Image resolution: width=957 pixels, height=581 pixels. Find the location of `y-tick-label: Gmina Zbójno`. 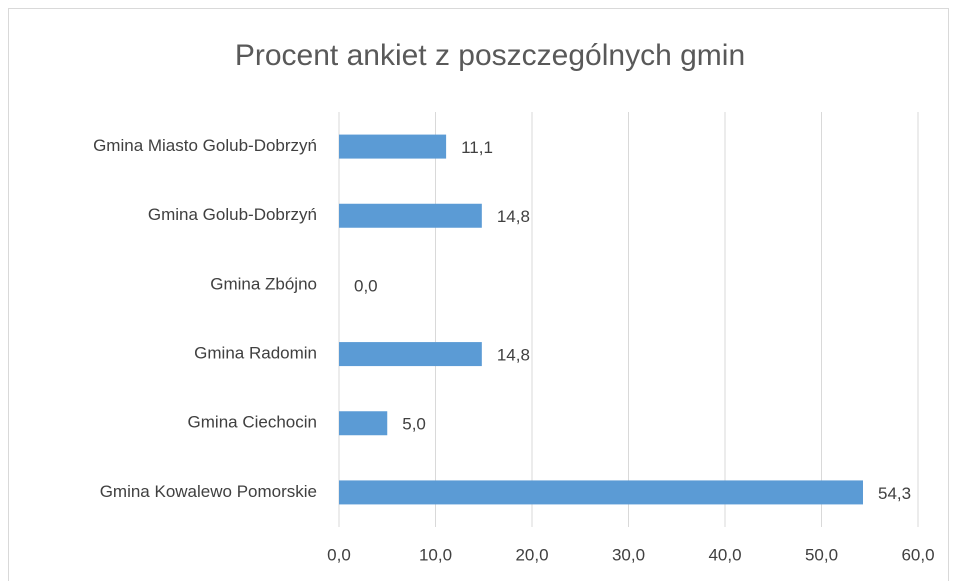

y-tick-label: Gmina Zbójno is located at coordinates (263, 283).